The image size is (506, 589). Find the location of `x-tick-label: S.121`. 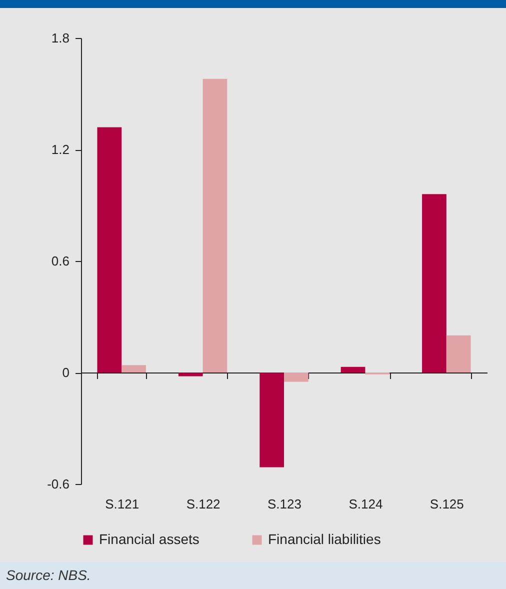

x-tick-label: S.121 is located at coordinates (122, 504).